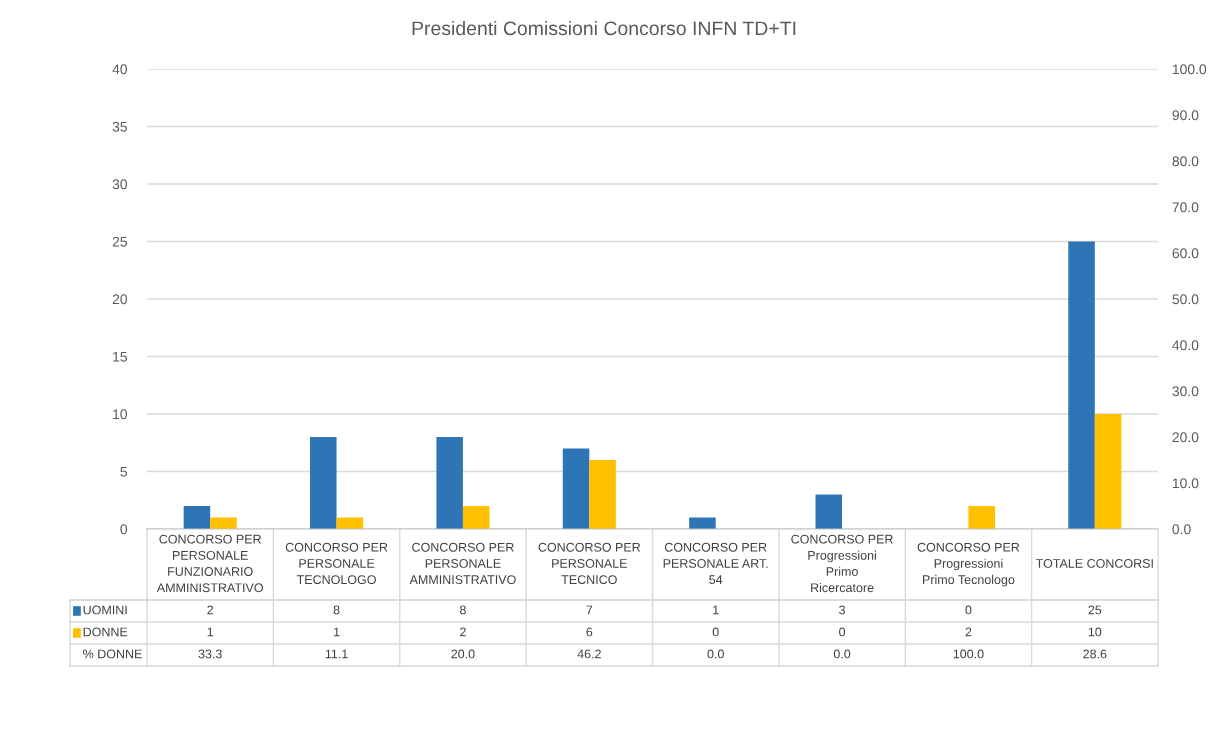  Describe the element at coordinates (209, 563) in the screenshot. I see `x-tick-label: CONCORSO PER PERSONALE FUNZIONARIO AMMINISTRATIVO` at that location.